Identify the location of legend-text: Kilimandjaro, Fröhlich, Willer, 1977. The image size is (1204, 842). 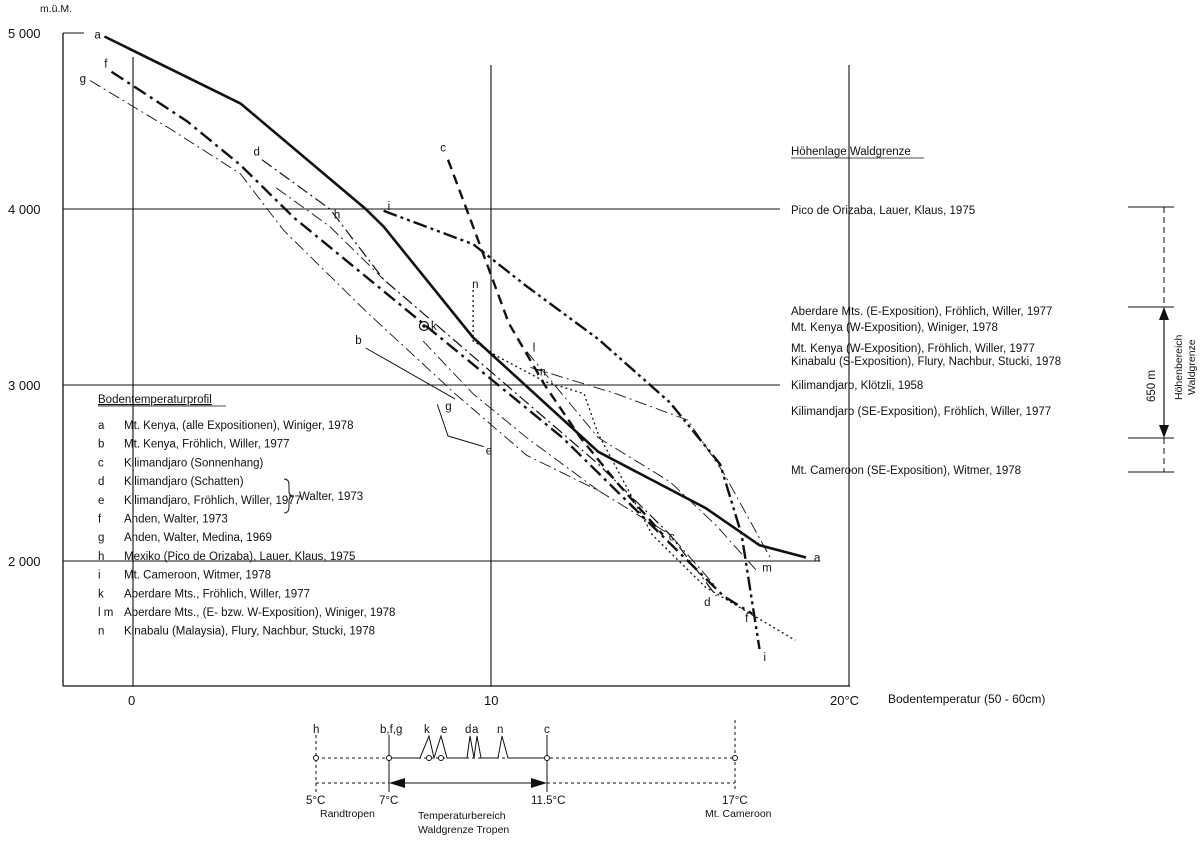
(212, 501).